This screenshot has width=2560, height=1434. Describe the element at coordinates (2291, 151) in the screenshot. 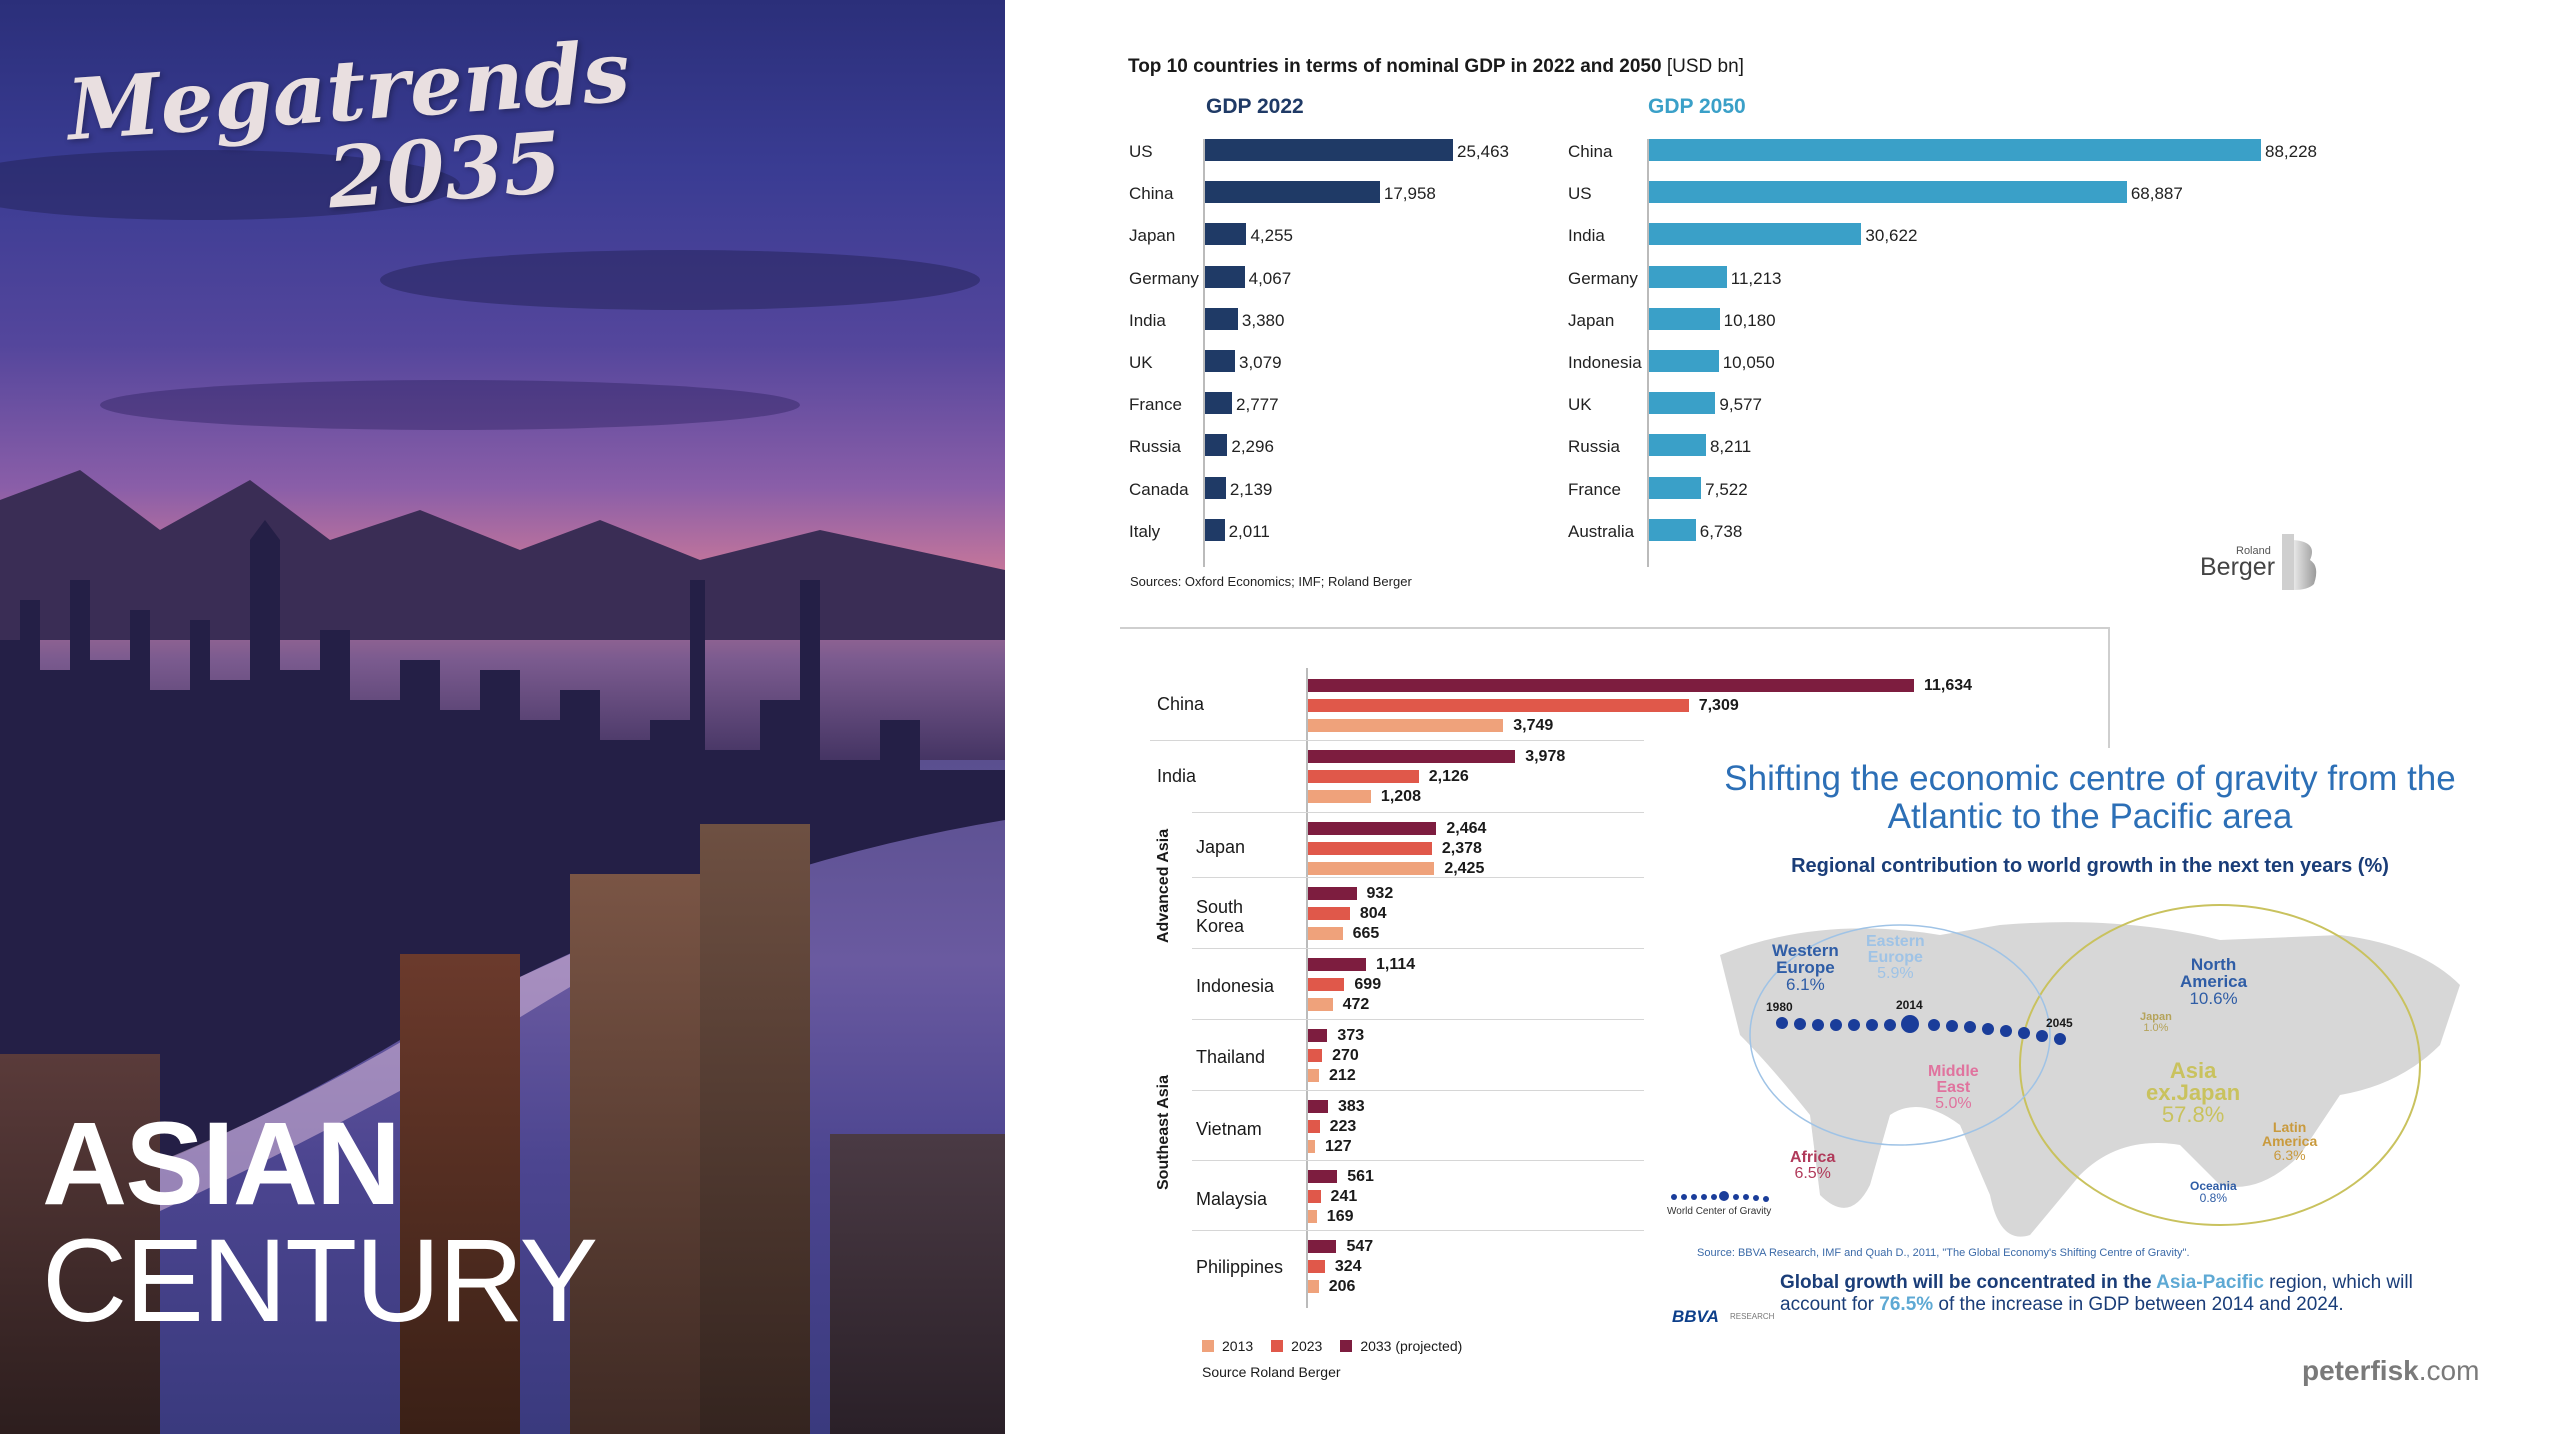

I see `value-label-2050: 88,228` at that location.